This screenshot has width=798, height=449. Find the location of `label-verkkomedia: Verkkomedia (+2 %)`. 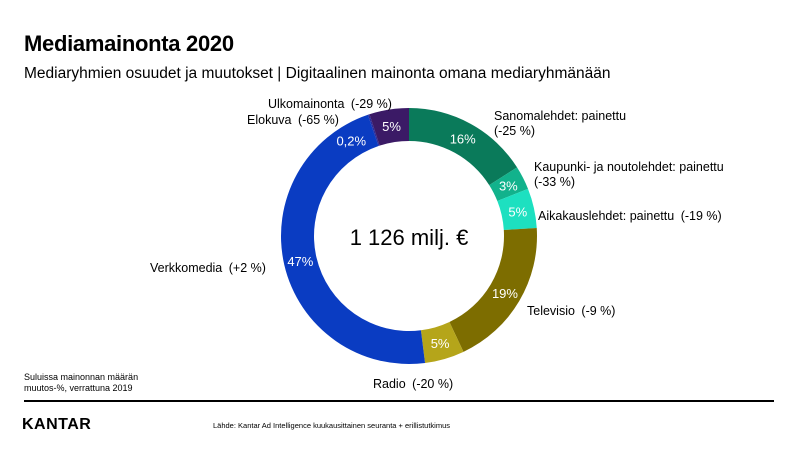

label-verkkomedia: Verkkomedia (+2 %) is located at coordinates (208, 268).